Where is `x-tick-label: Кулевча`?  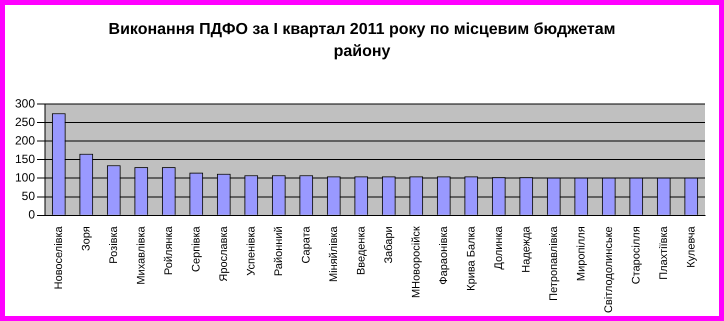 x-tick-label: Кулевча is located at coordinates (691, 246).